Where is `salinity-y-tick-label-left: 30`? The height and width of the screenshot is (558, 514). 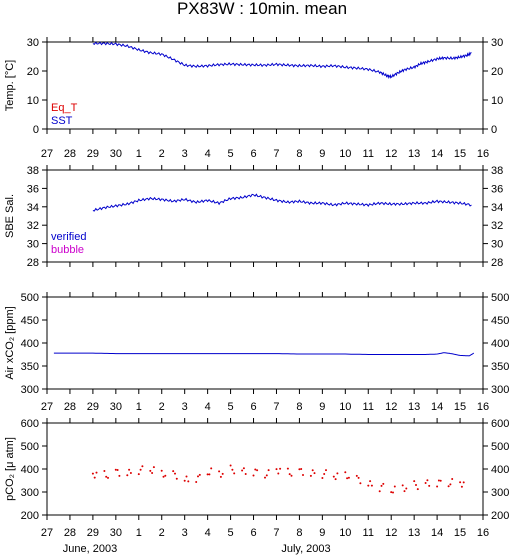
salinity-y-tick-label-left: 30 is located at coordinates (33, 245).